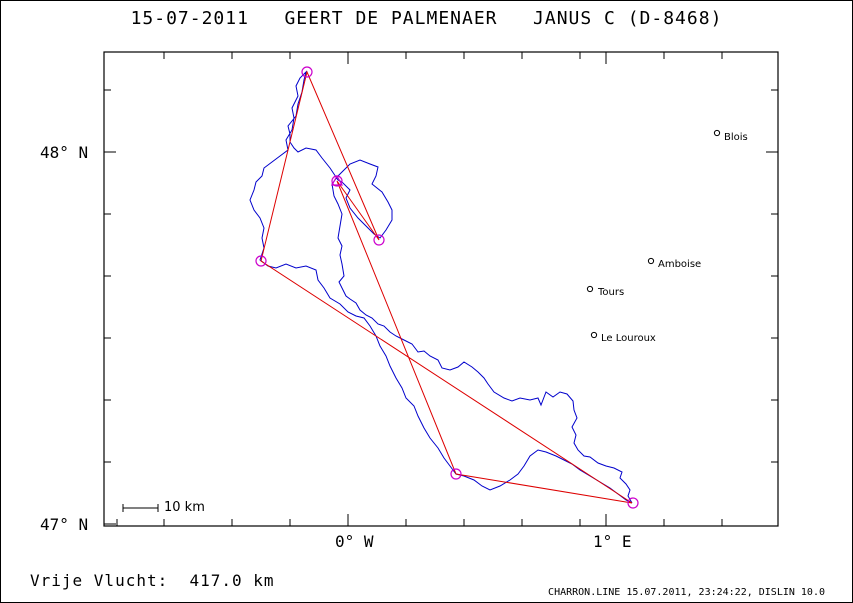  I want to click on y-ticks-left, so click(110, 307).